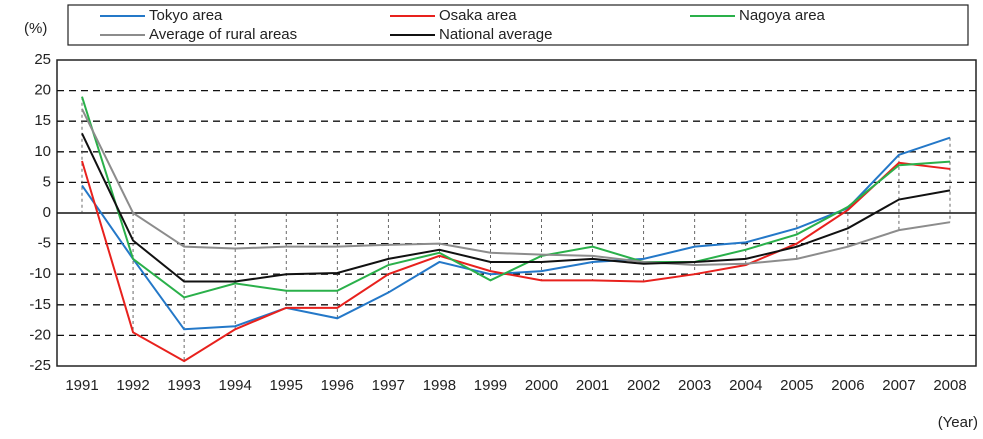 This screenshot has width=983, height=439. What do you see at coordinates (40, 273) in the screenshot?
I see `y-tick-label: -10` at bounding box center [40, 273].